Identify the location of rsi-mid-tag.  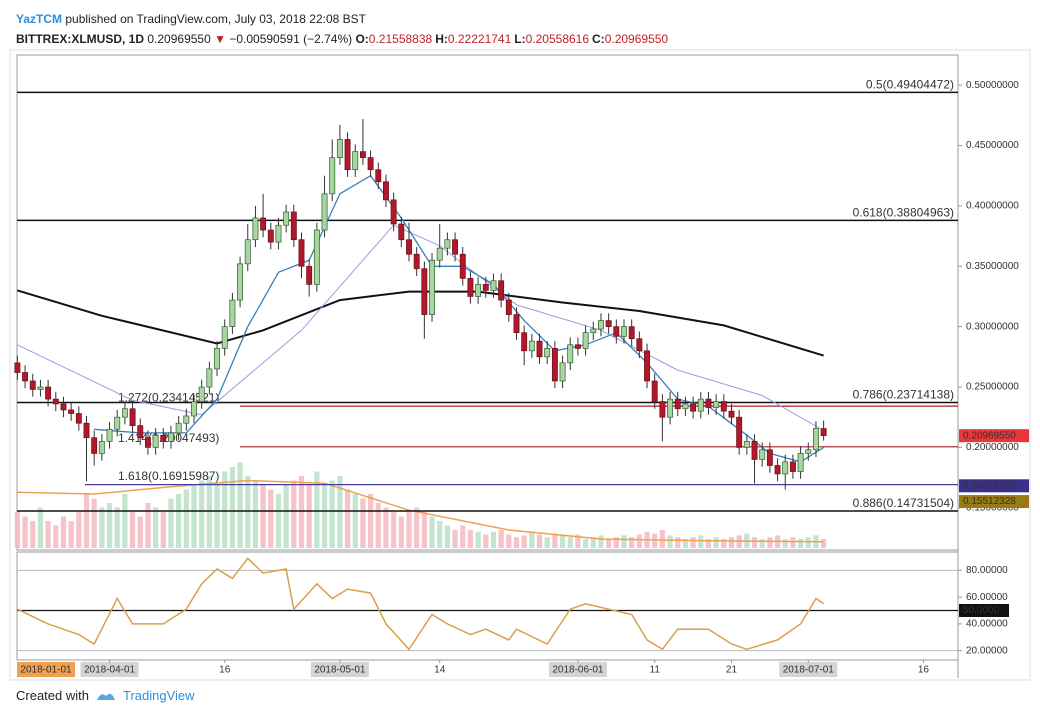
(984, 611).